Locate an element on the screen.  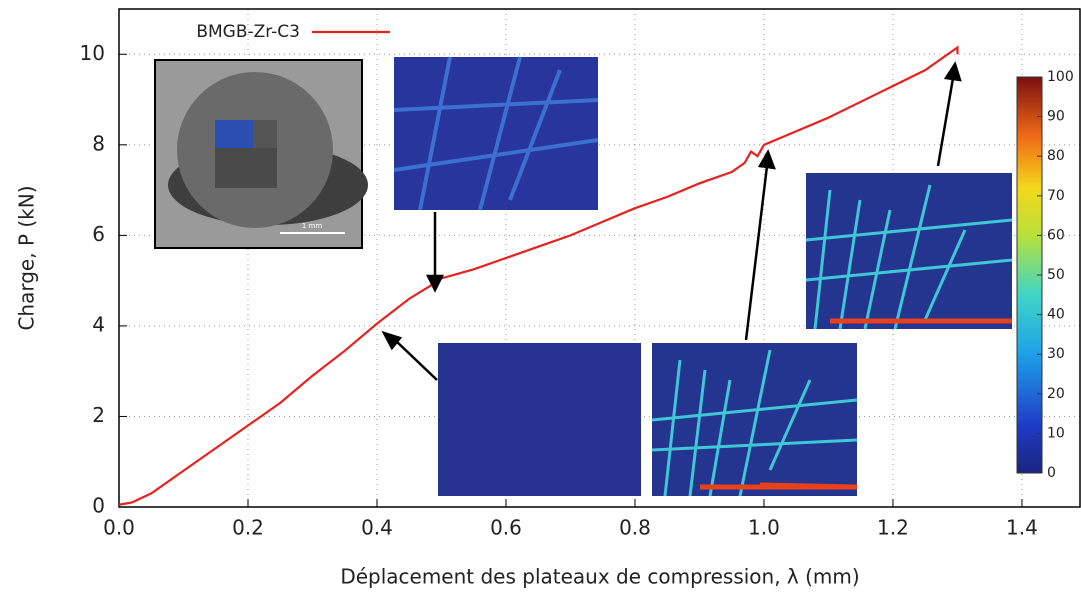
sem-inset: 1 mm is located at coordinates (261, 154).